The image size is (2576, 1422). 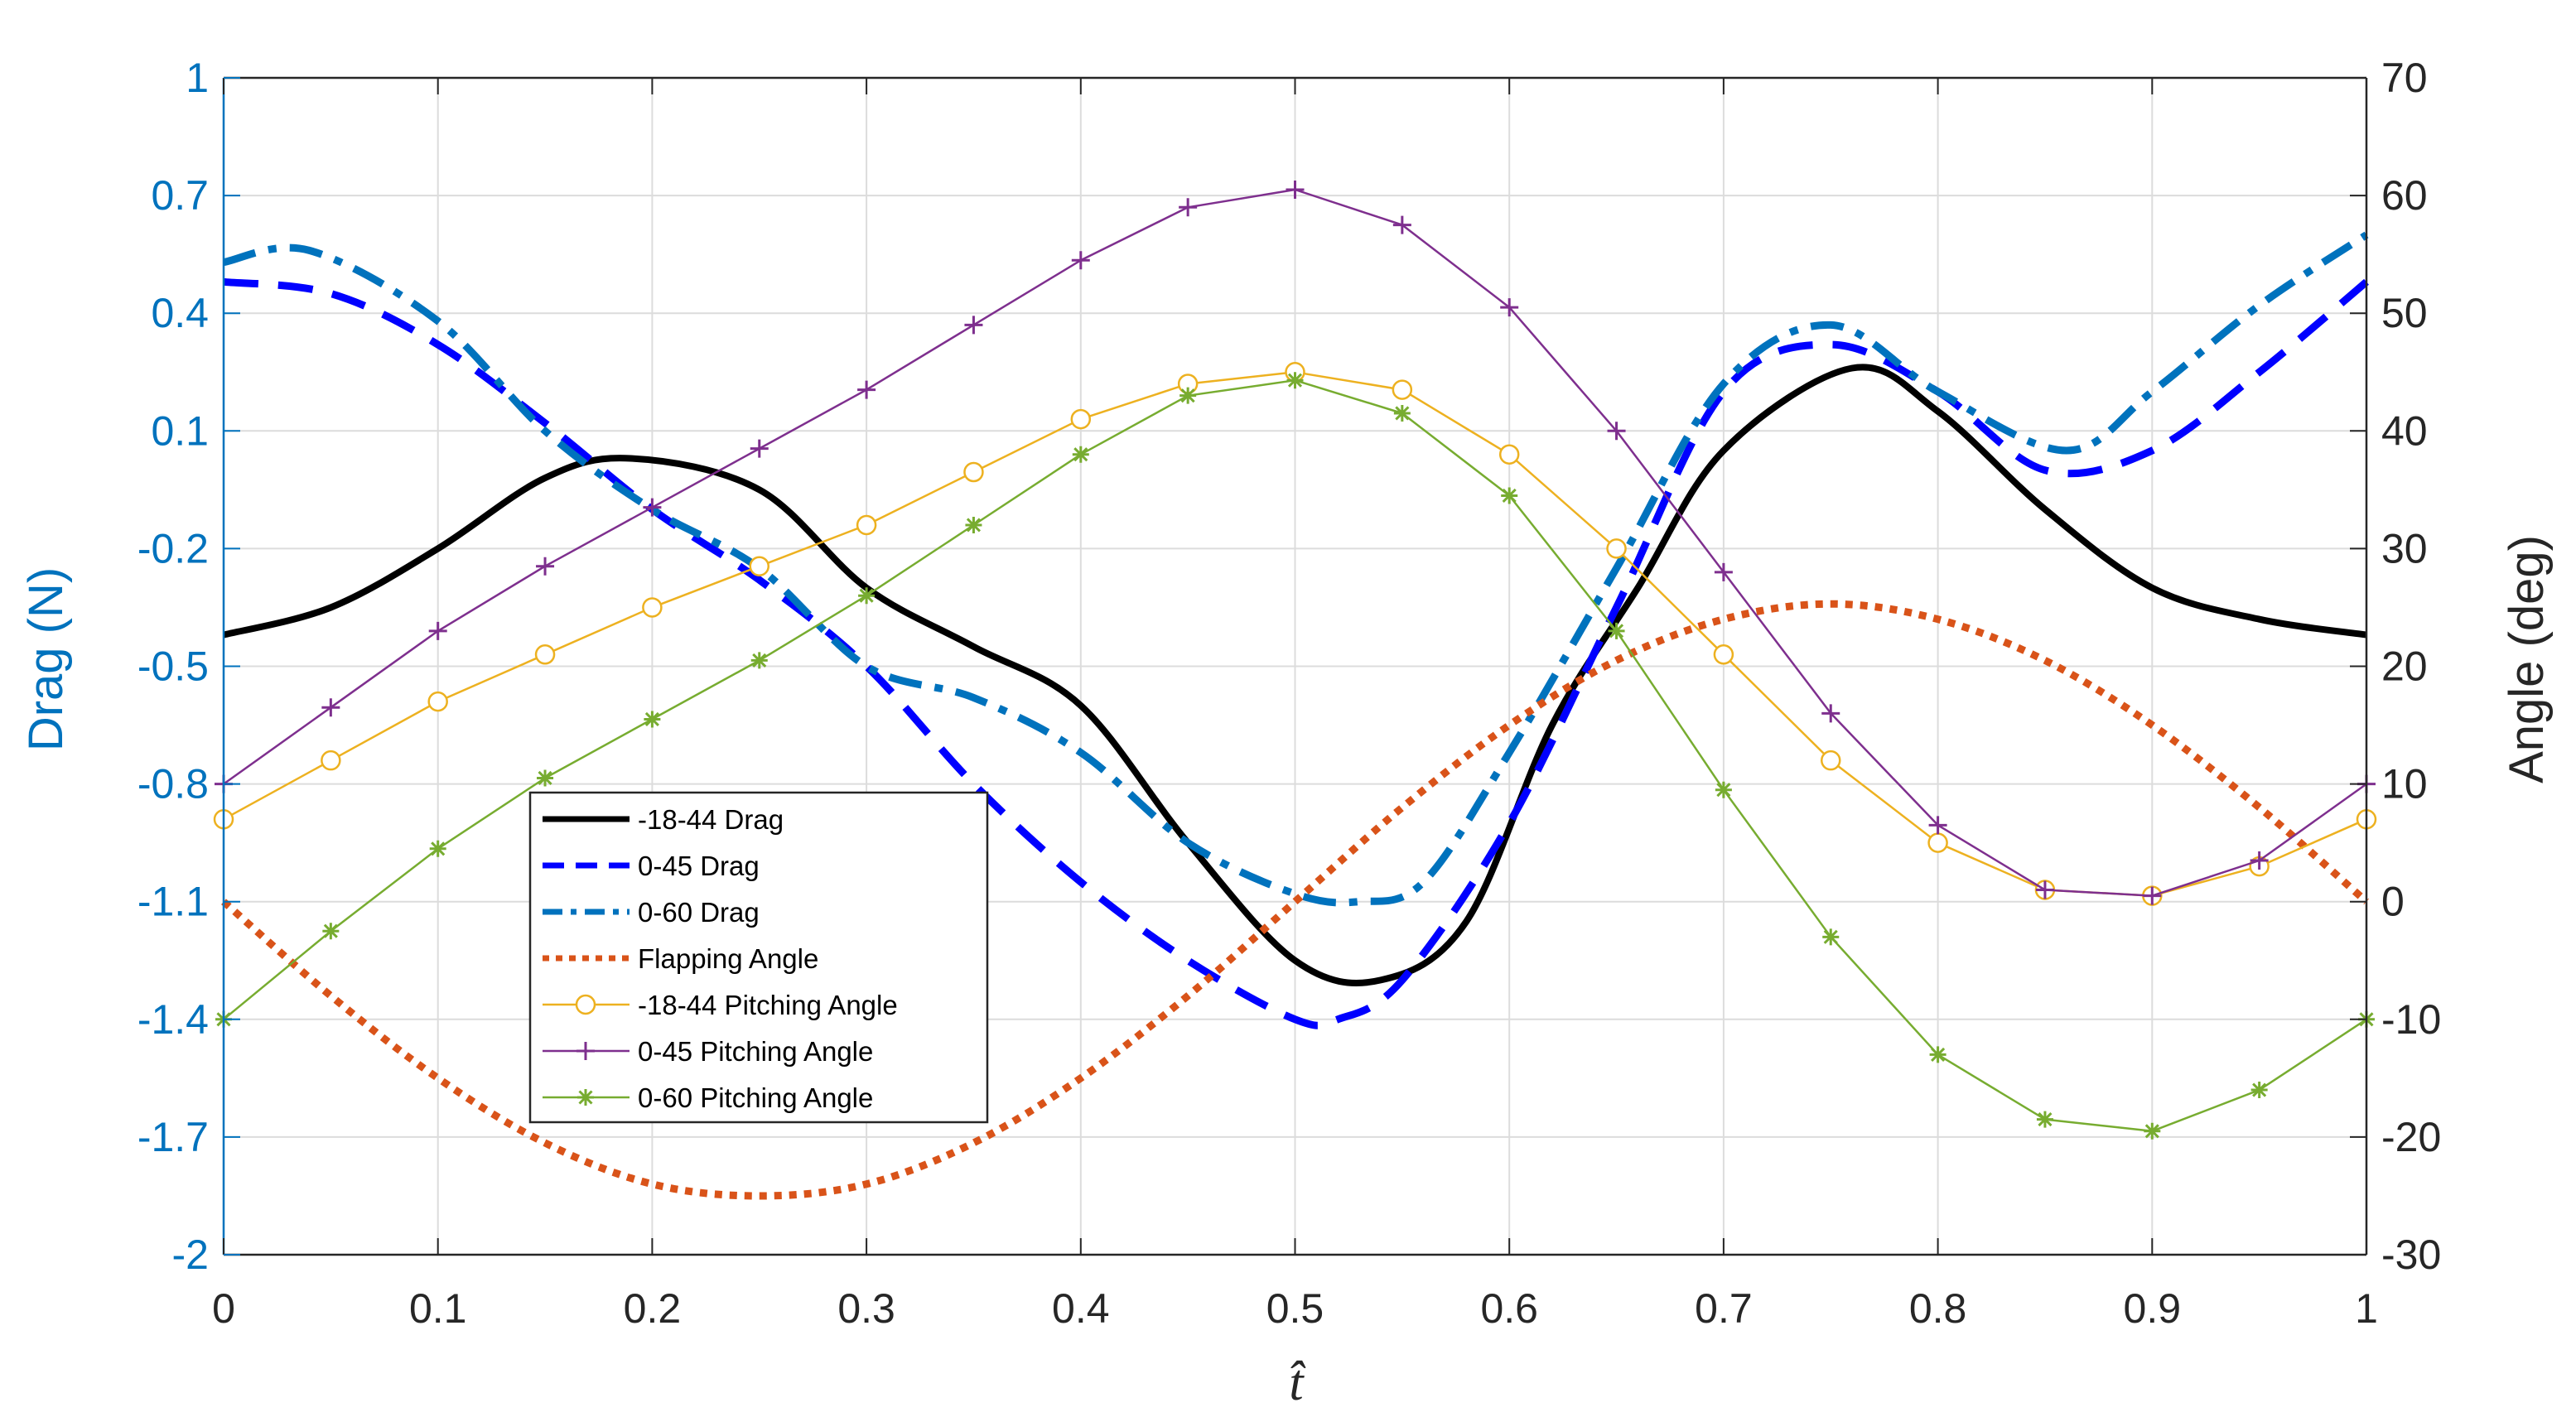 I want to click on y-left-tick-label: 0.7, so click(x=180, y=195).